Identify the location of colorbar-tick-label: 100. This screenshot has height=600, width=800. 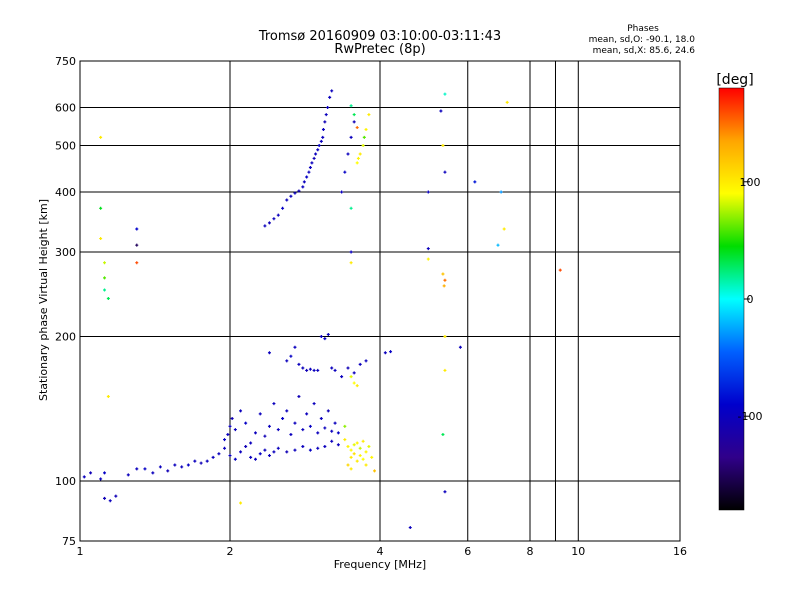
(750, 182).